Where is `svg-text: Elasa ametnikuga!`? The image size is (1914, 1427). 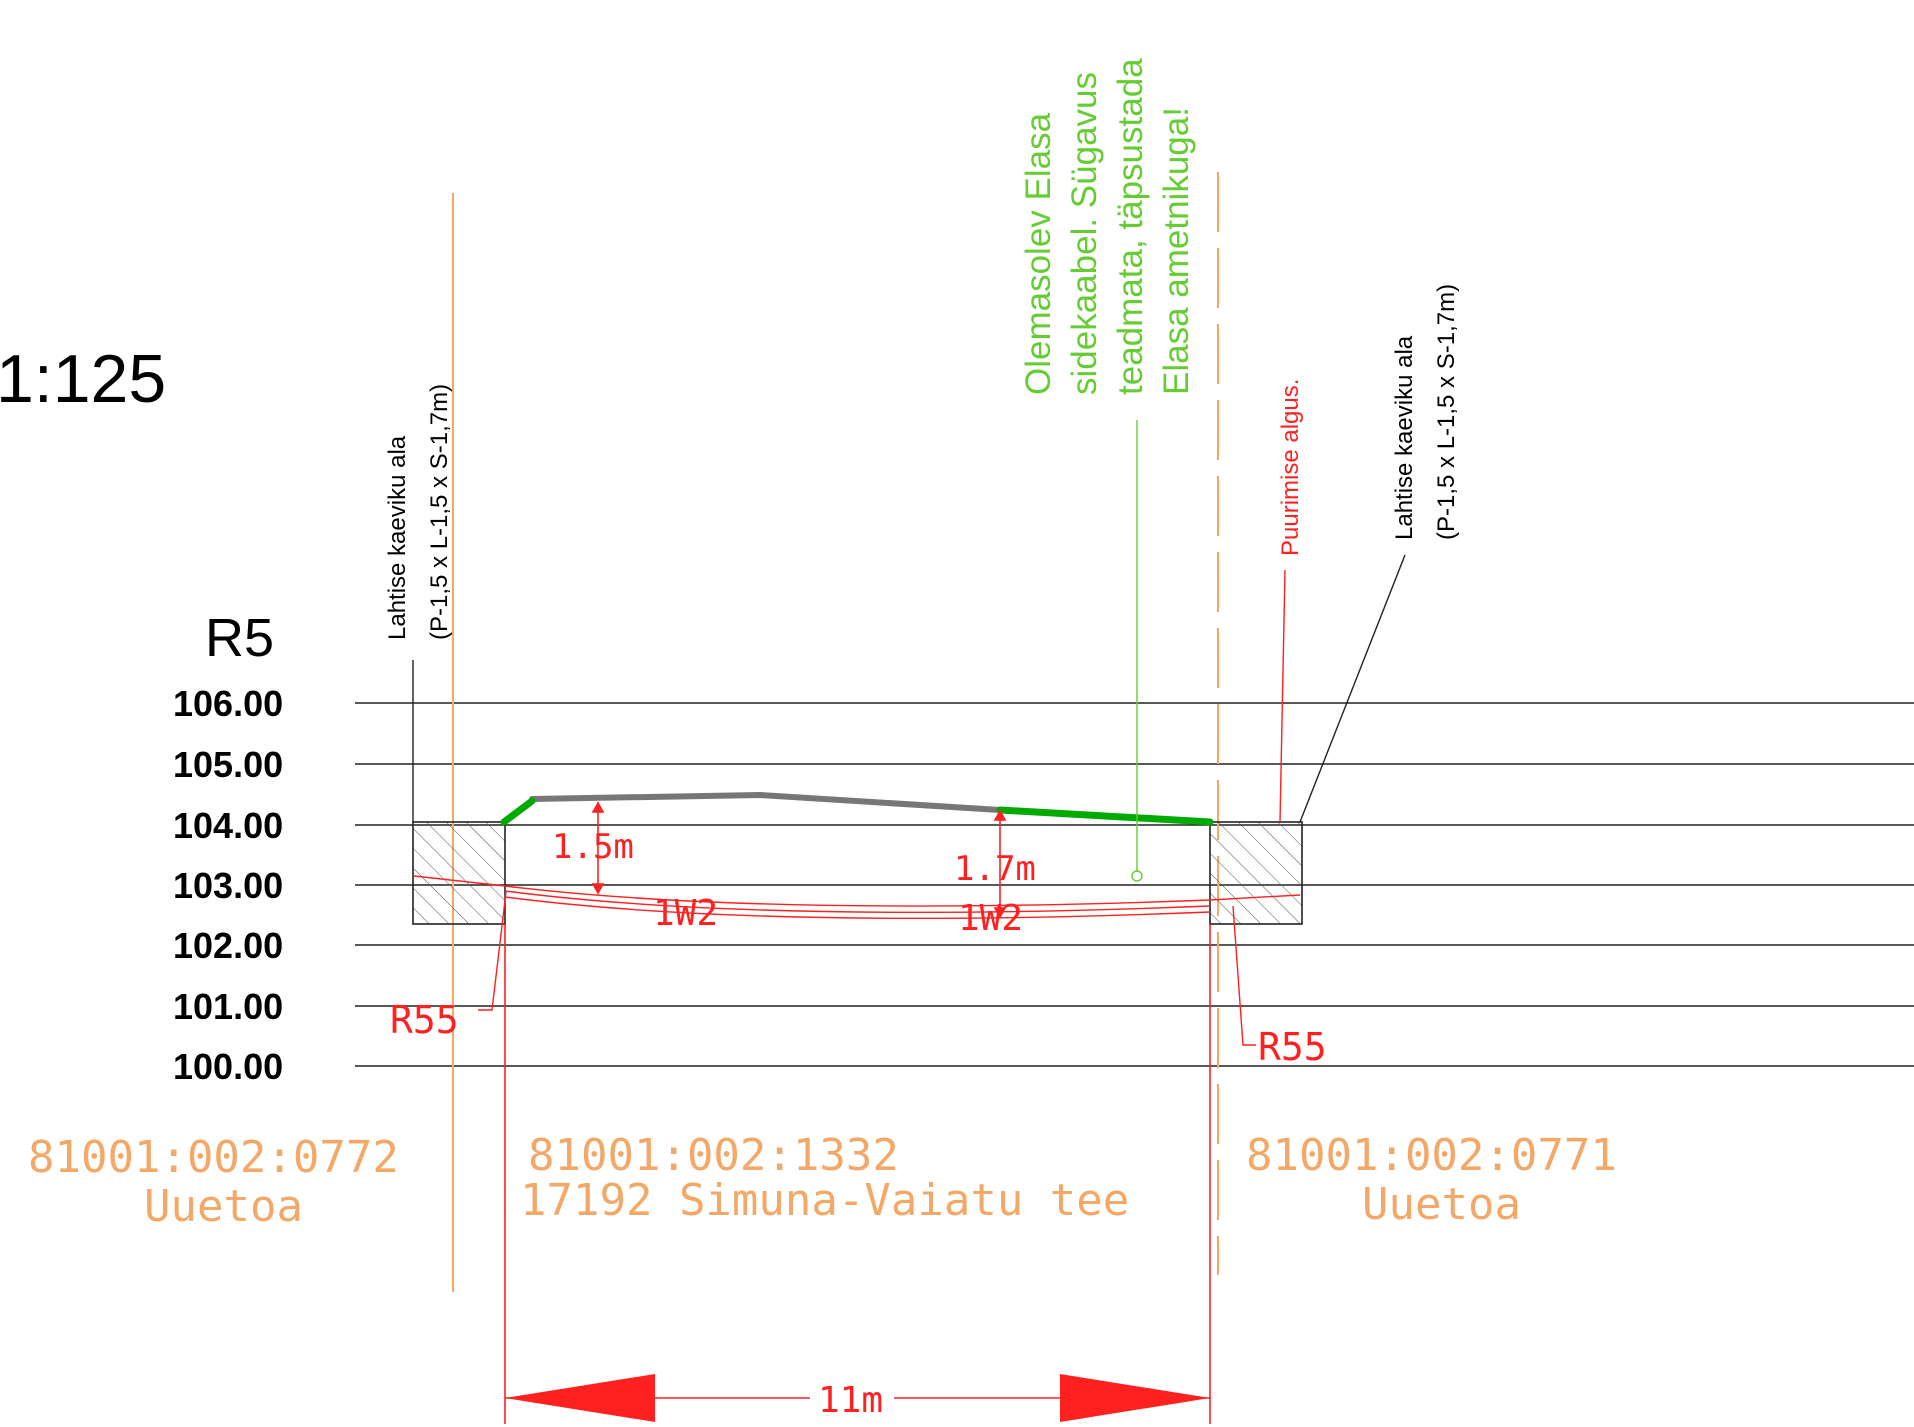
svg-text: Elasa ametnikuga! is located at coordinates (1176, 251).